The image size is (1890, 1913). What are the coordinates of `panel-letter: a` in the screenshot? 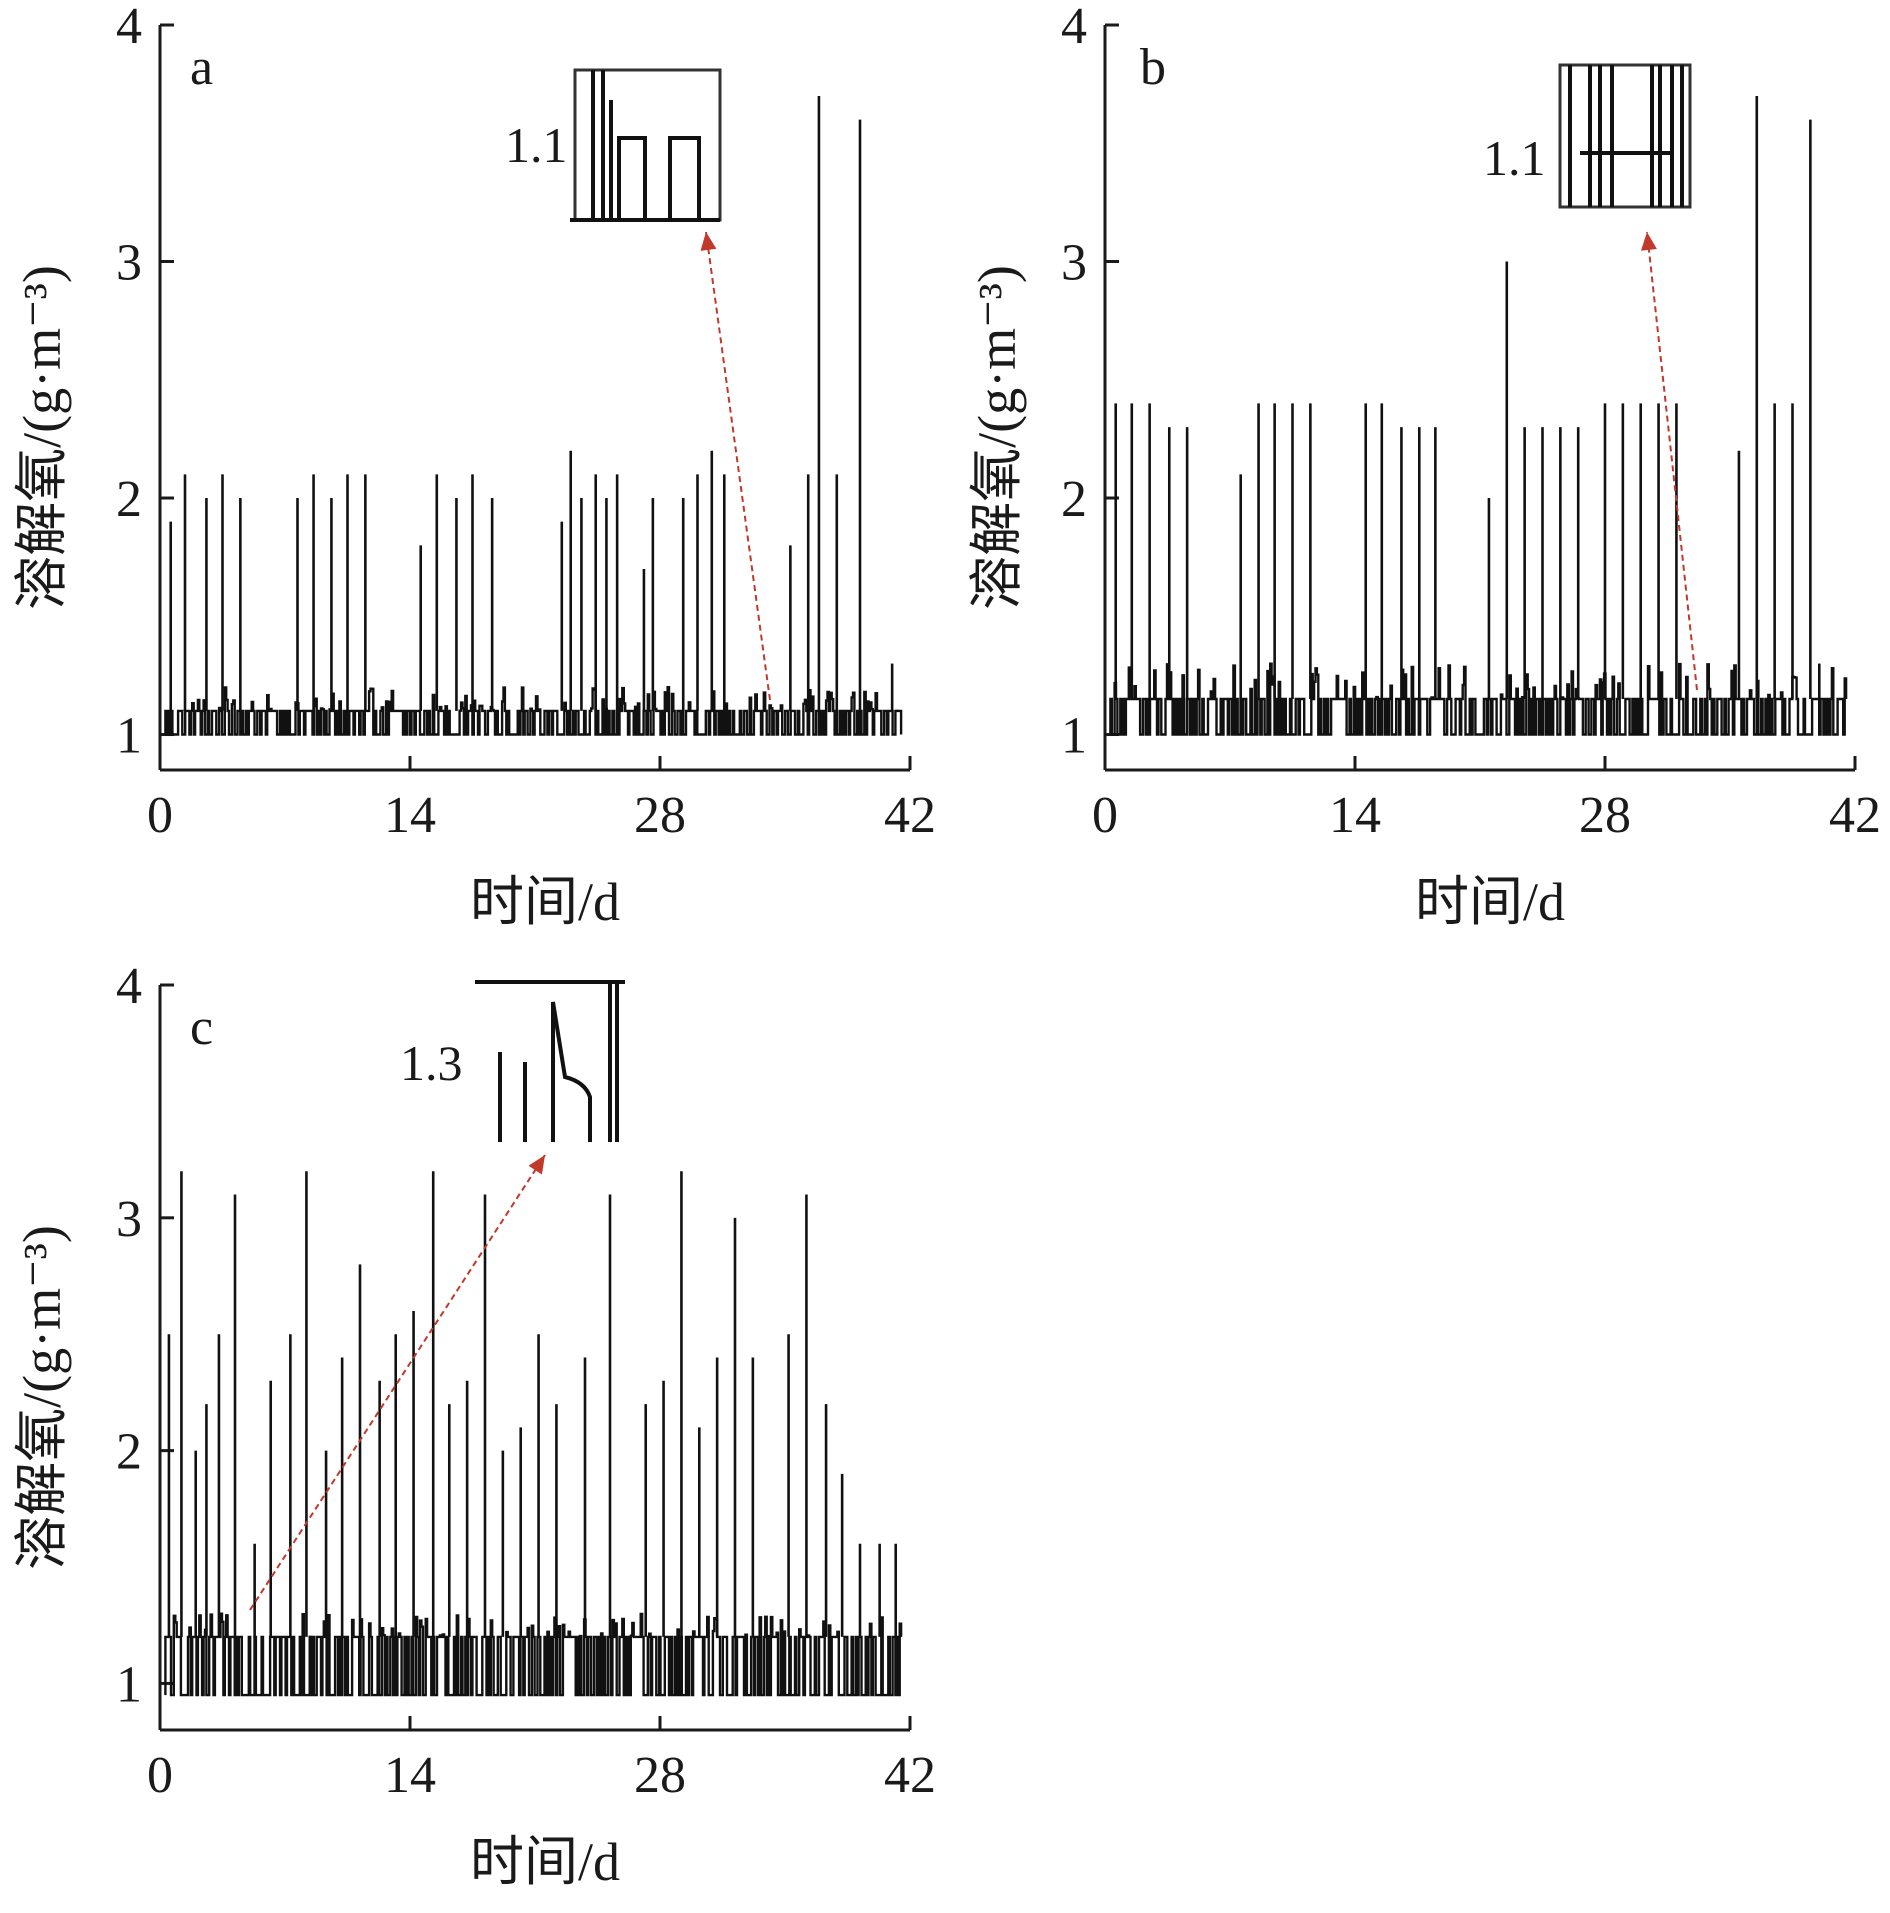 It's located at (201, 67).